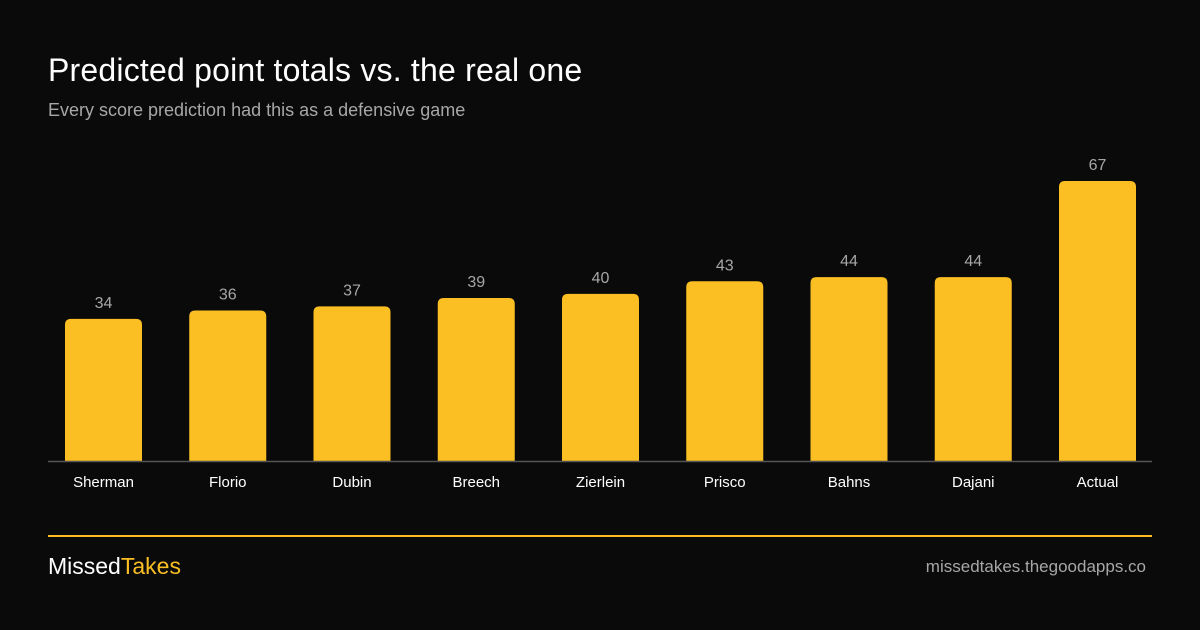  Describe the element at coordinates (476, 282) in the screenshot. I see `data-label-breech: 39` at that location.